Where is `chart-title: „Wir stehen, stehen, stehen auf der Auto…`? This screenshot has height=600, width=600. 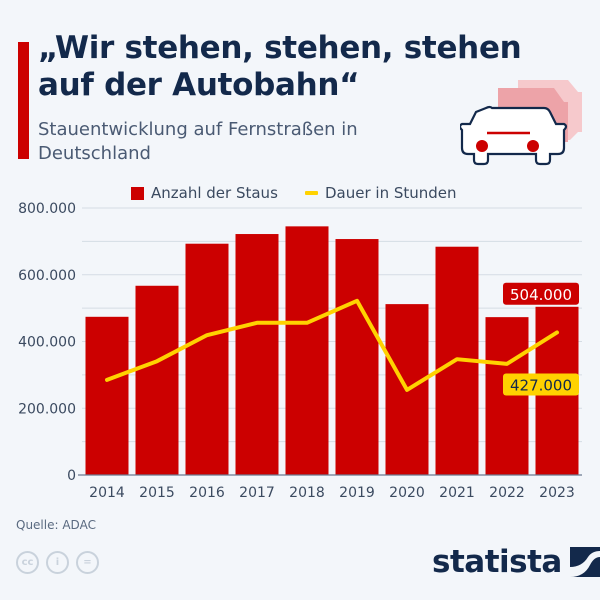 chart-title: „Wir stehen, stehen, stehen auf der Auto… is located at coordinates (280, 66).